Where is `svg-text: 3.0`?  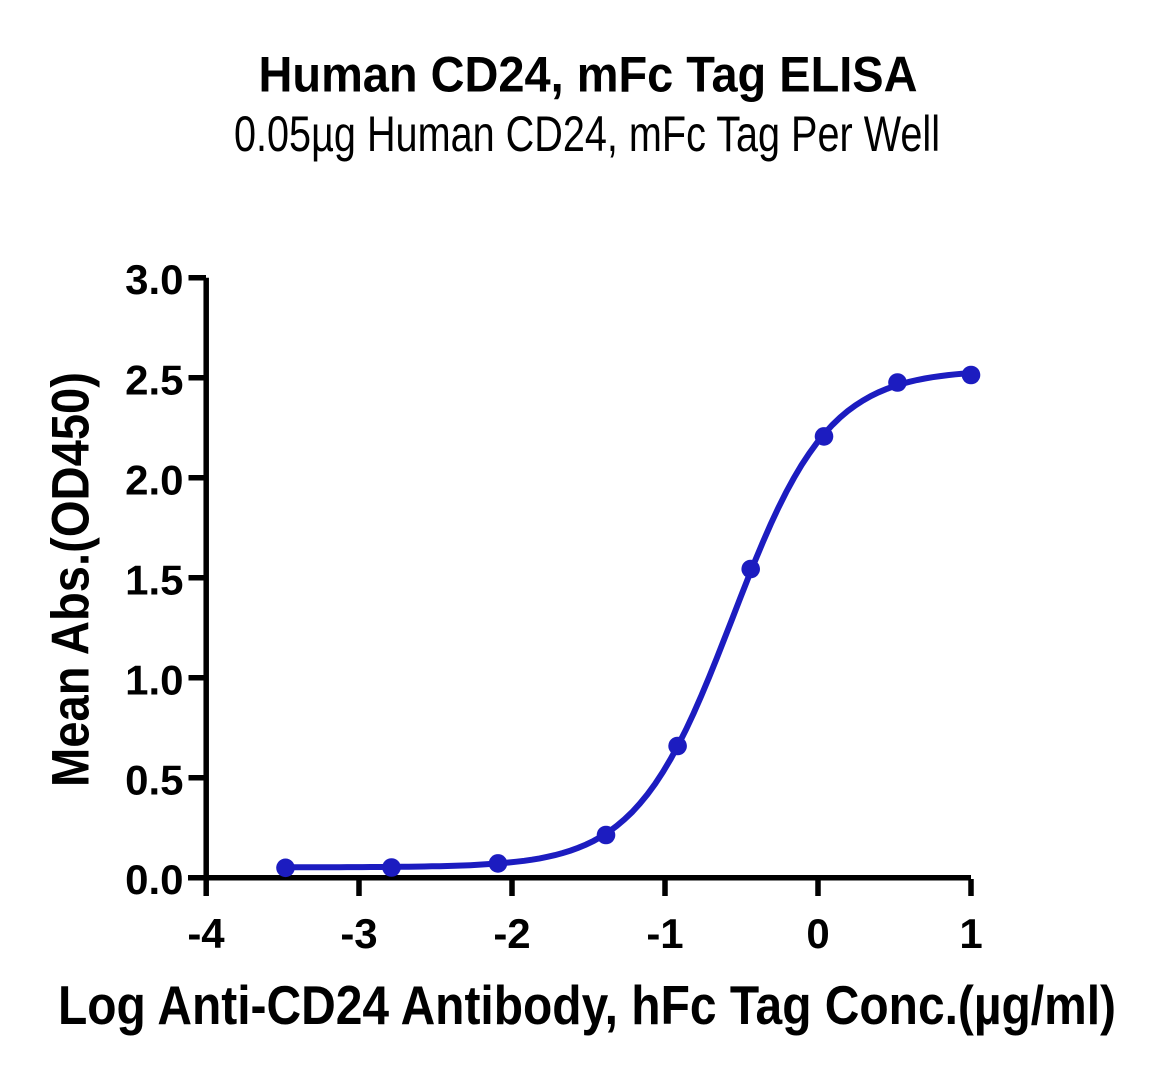
svg-text: 3.0 is located at coordinates (154, 279).